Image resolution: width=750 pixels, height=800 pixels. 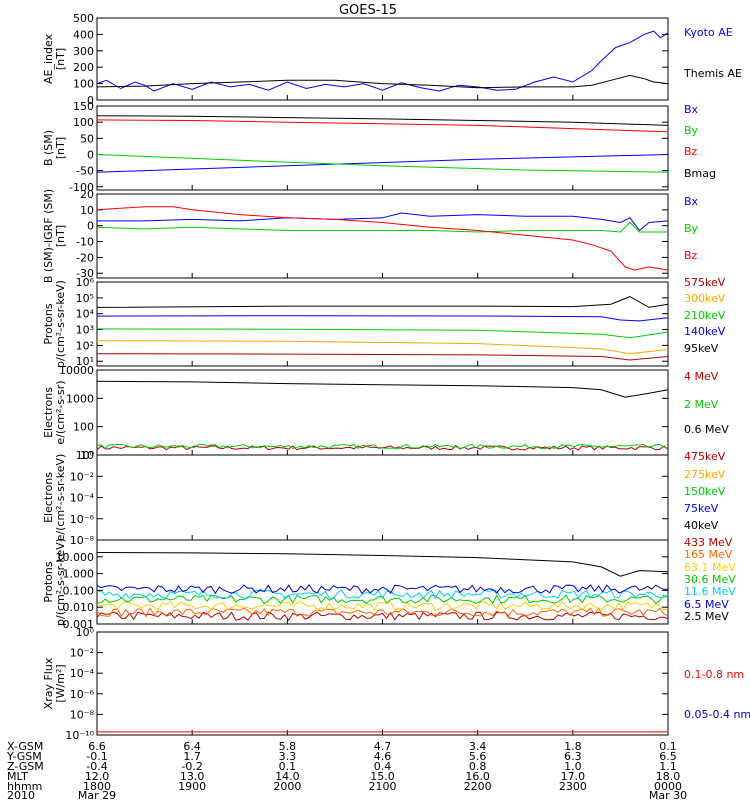 I want to click on x-row-label: Z-GSM, so click(x=25, y=766).